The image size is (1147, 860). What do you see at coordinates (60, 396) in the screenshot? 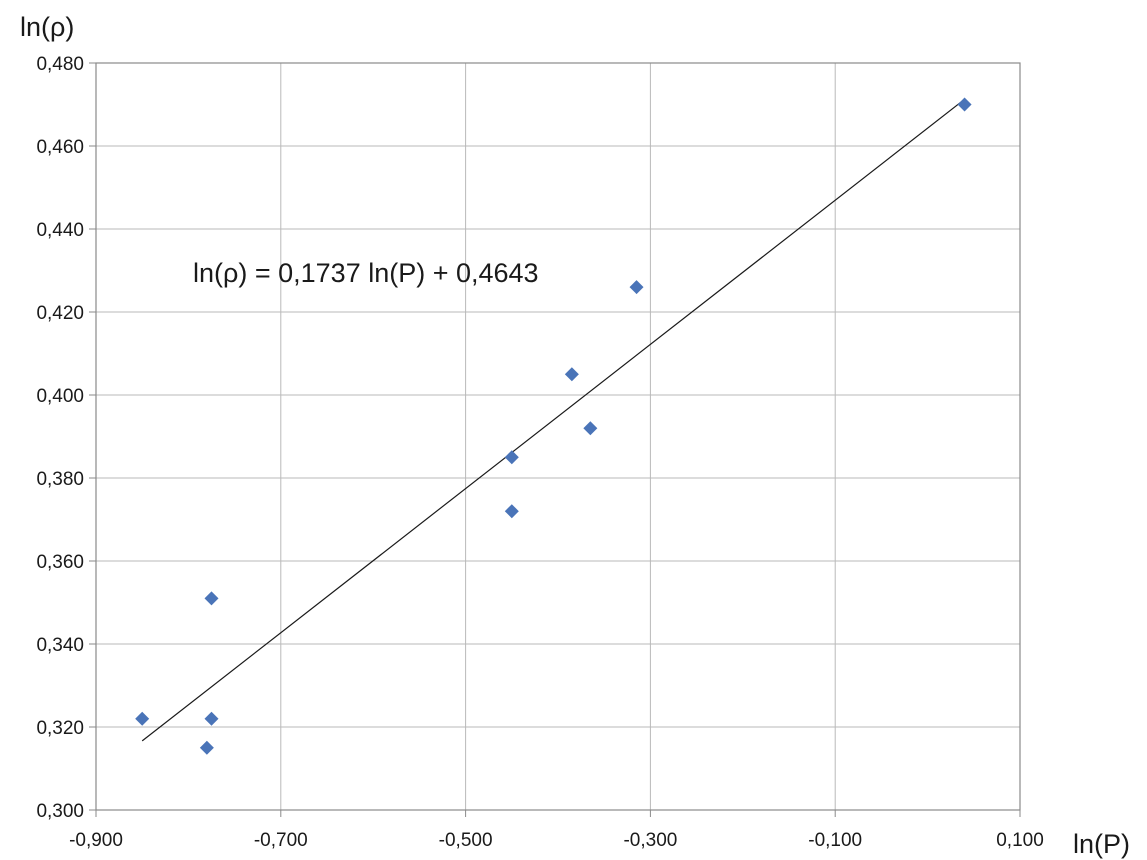
I see `y-tick-label: 0,400` at bounding box center [60, 396].